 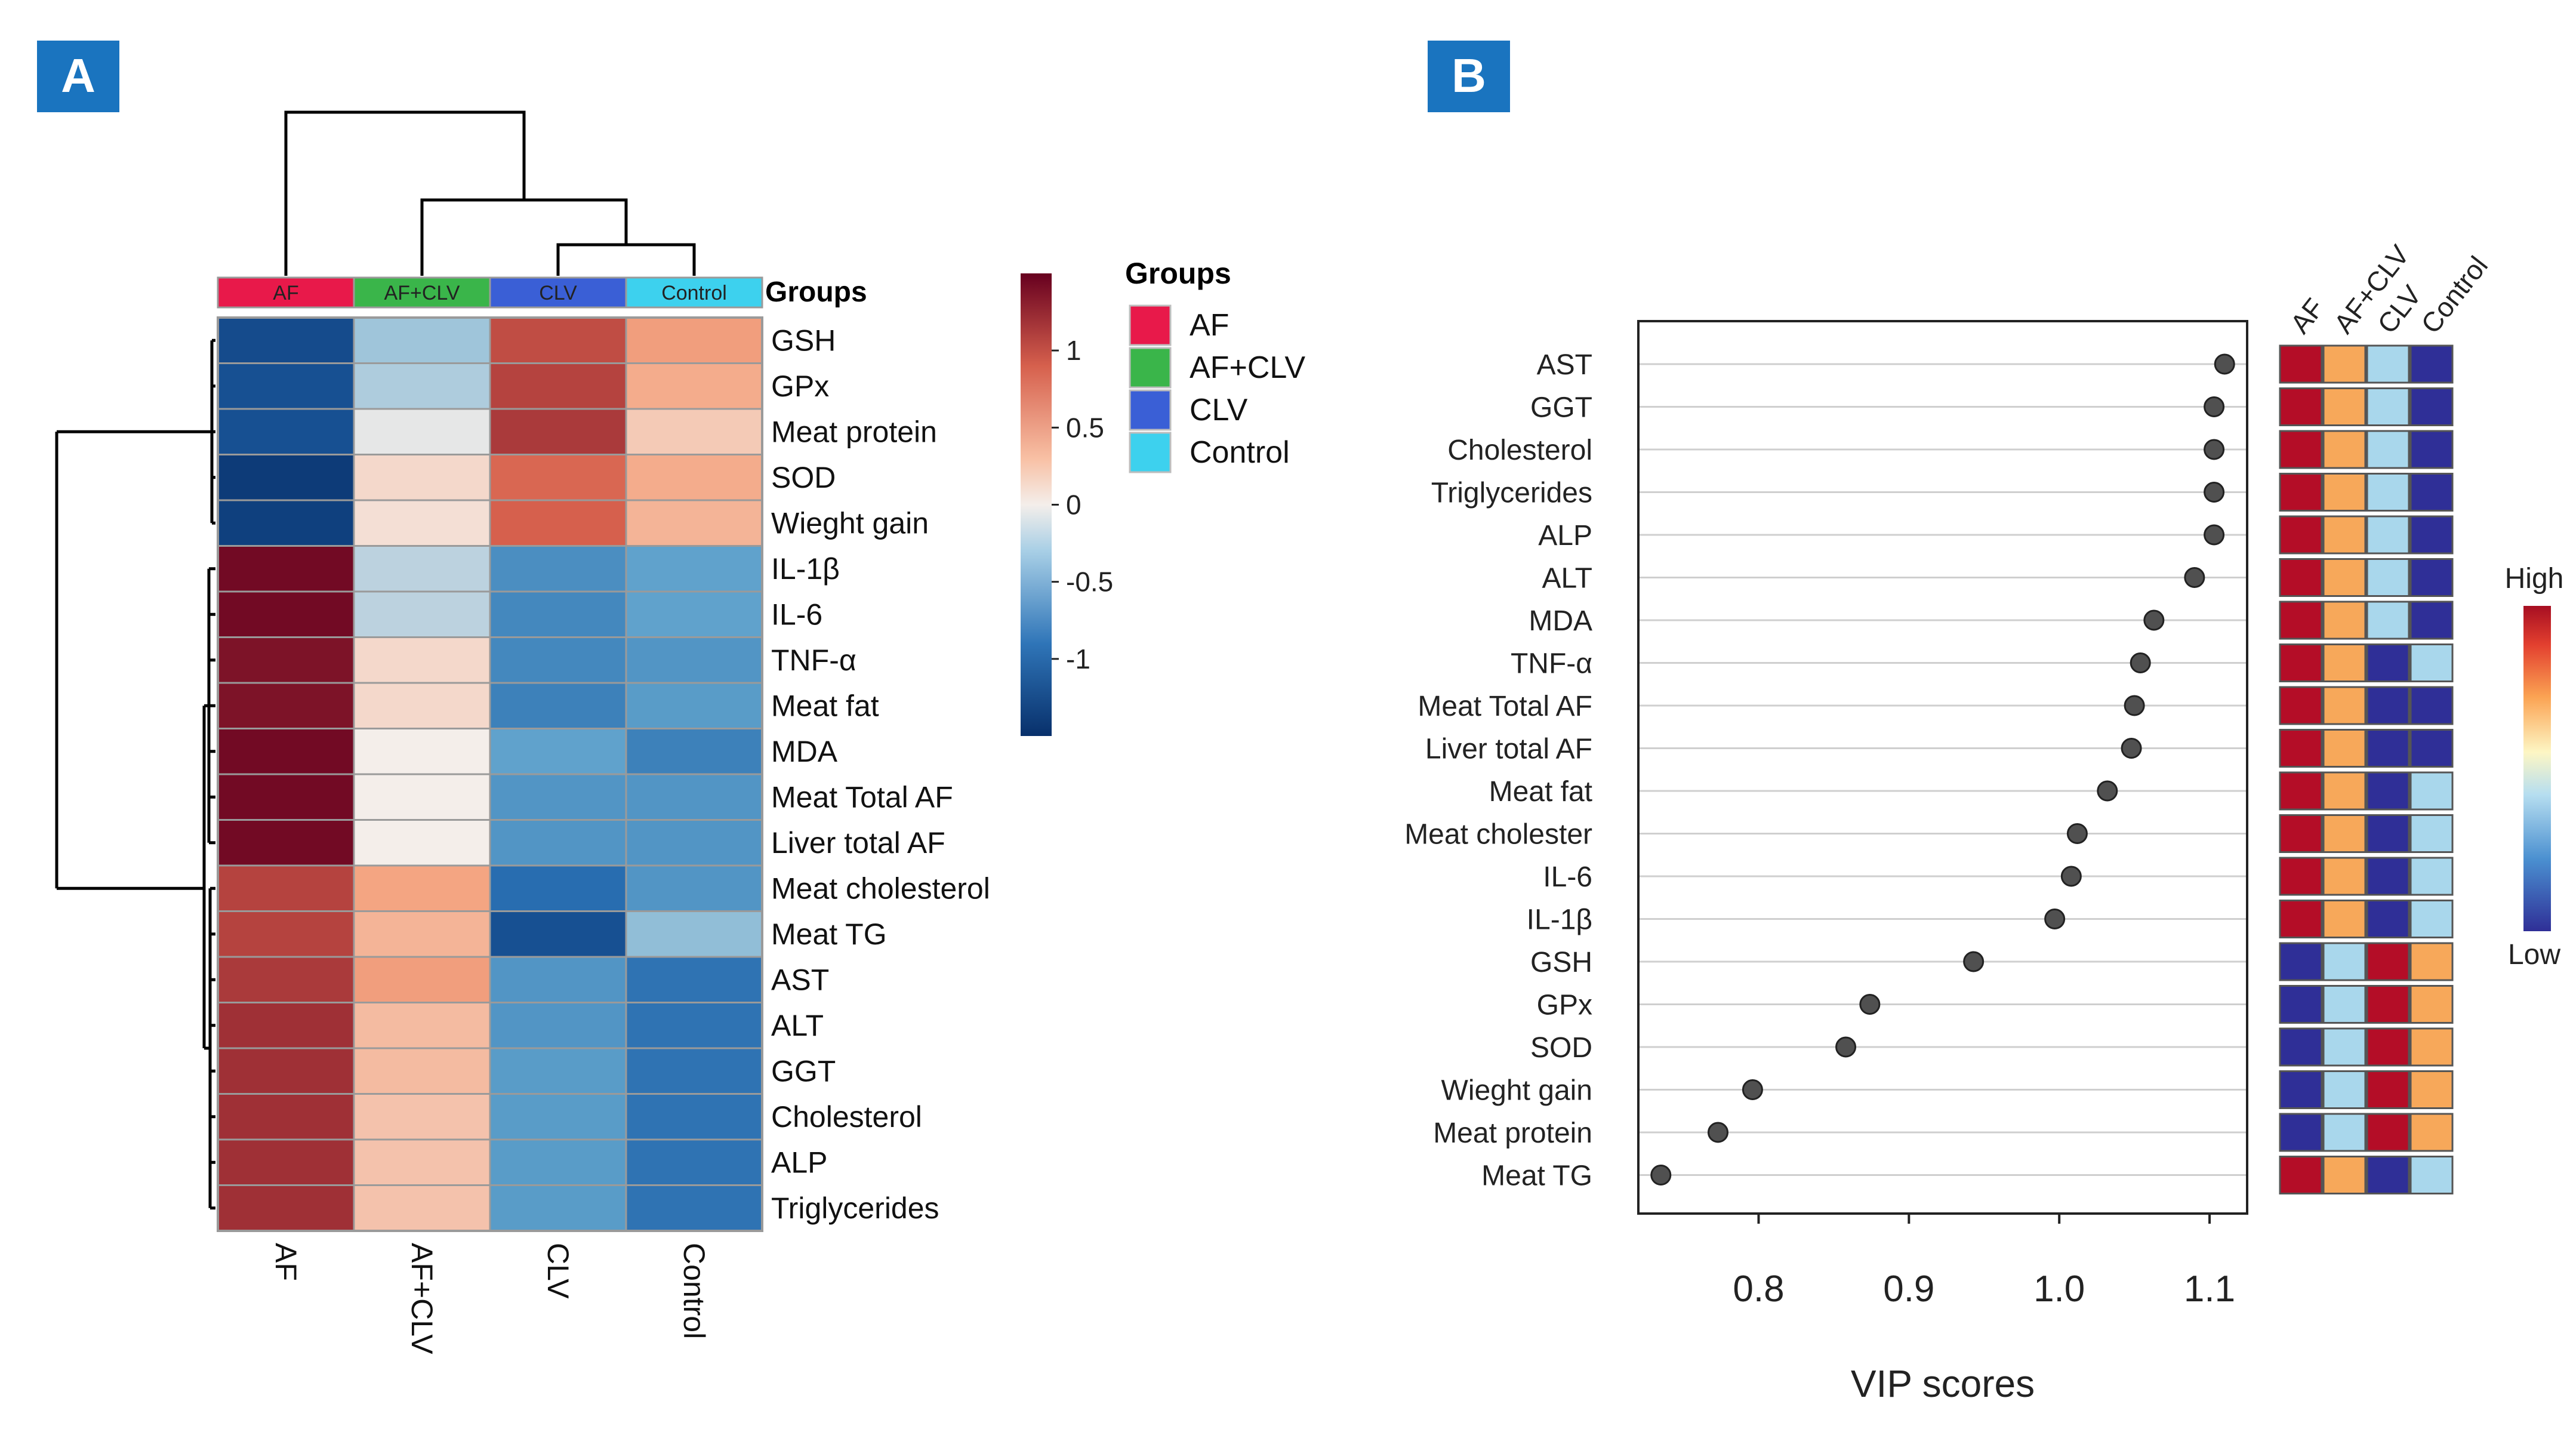 I want to click on vip-side-cell-alt-af-clv, so click(x=2344, y=577).